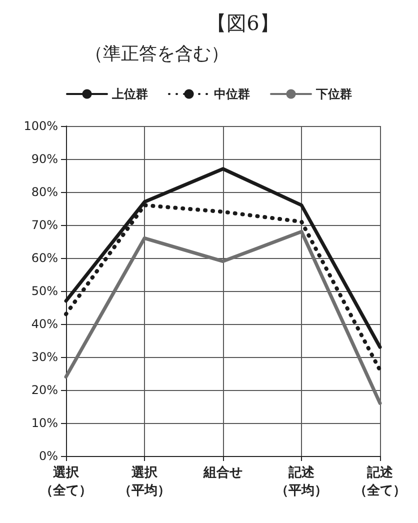  What do you see at coordinates (44, 192) in the screenshot?
I see `y-tick-label: 80%` at bounding box center [44, 192].